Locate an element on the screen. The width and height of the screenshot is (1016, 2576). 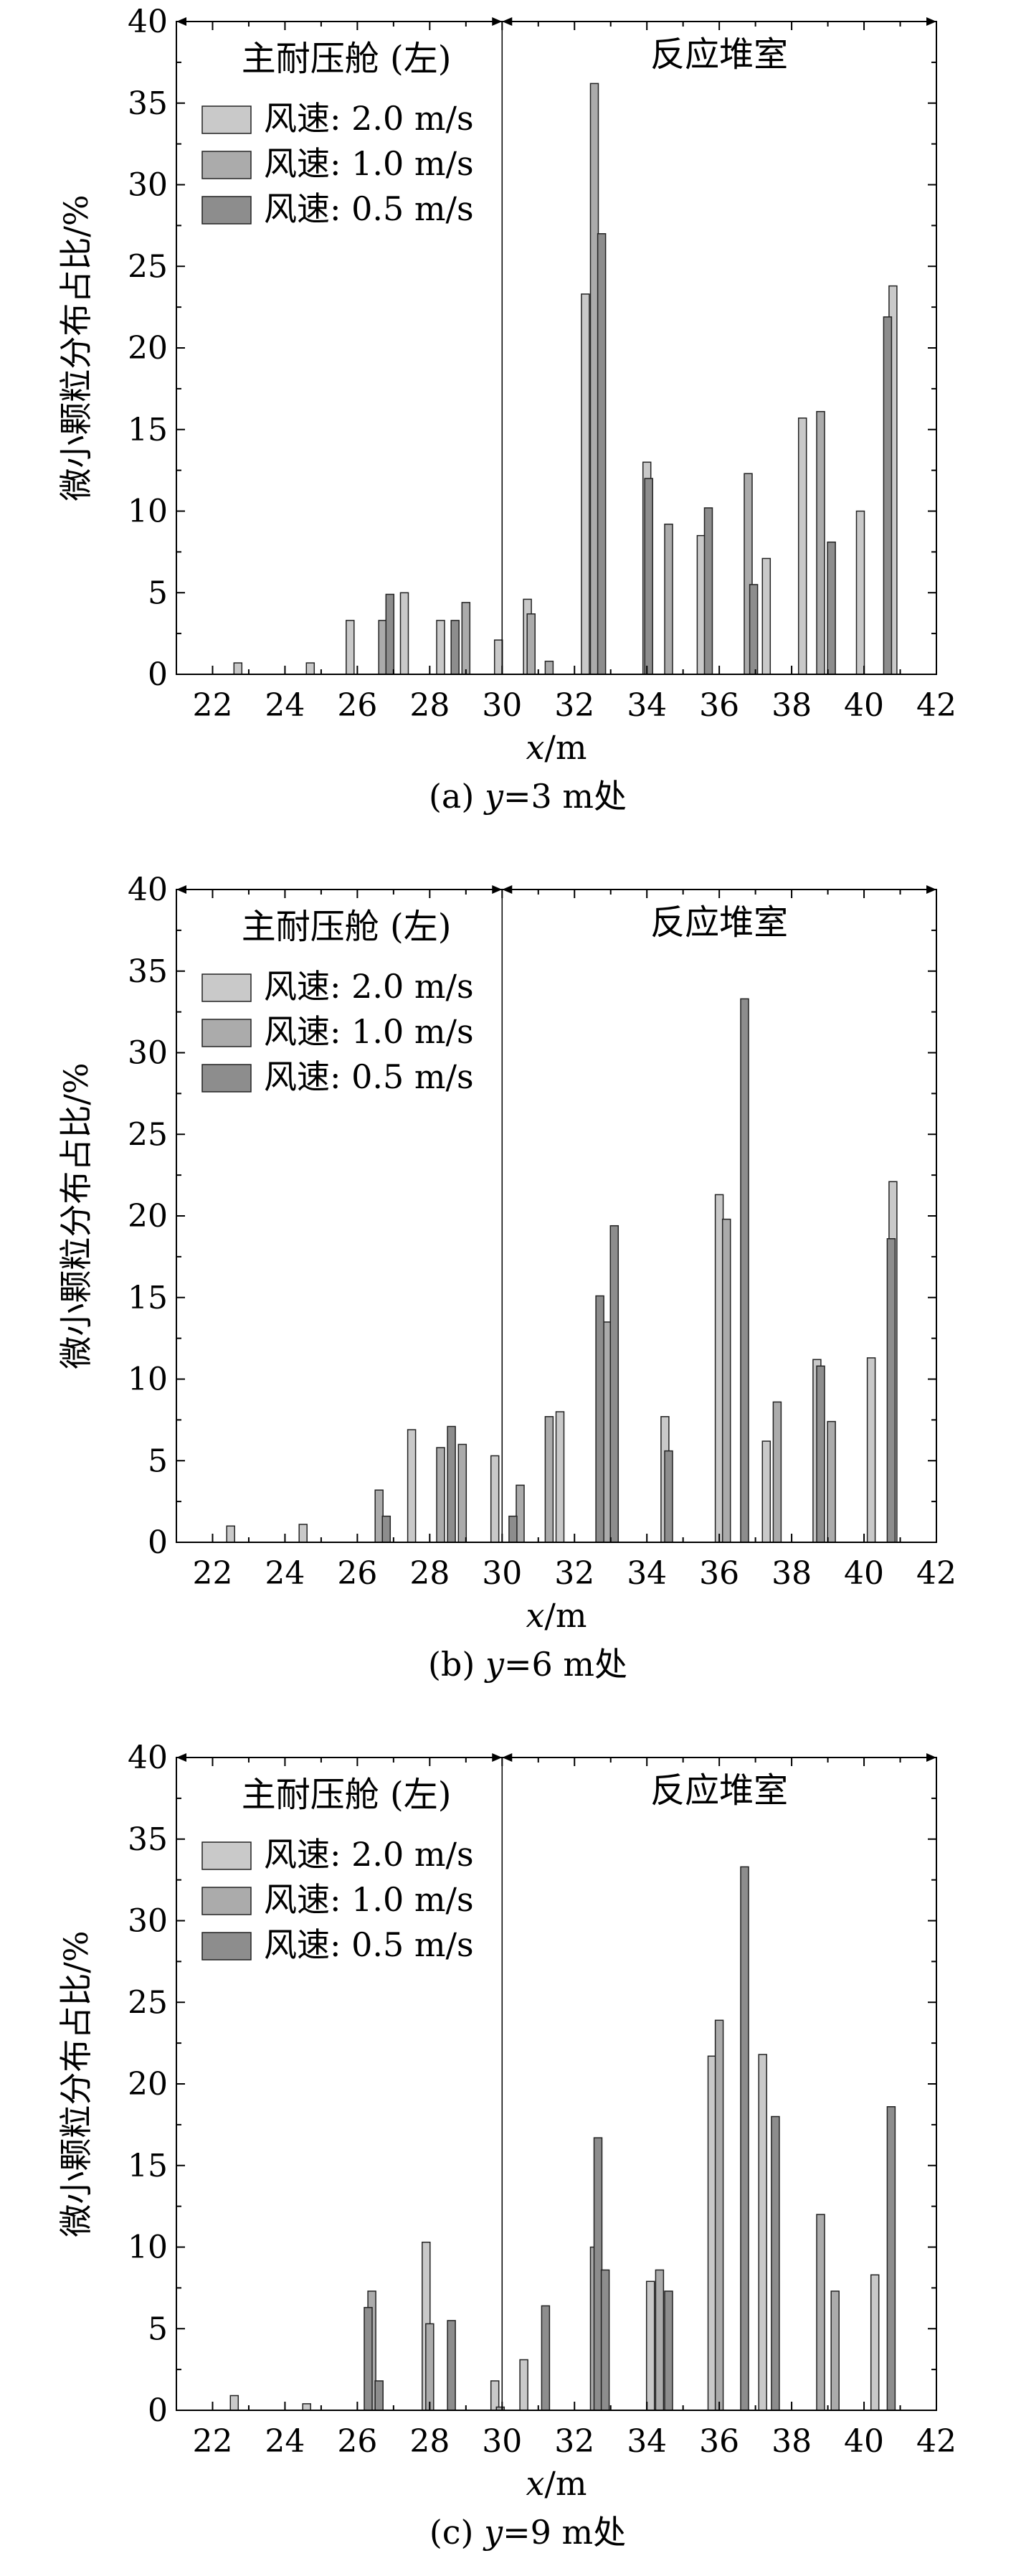
caption-prefix: (a) is located at coordinates (457, 796).